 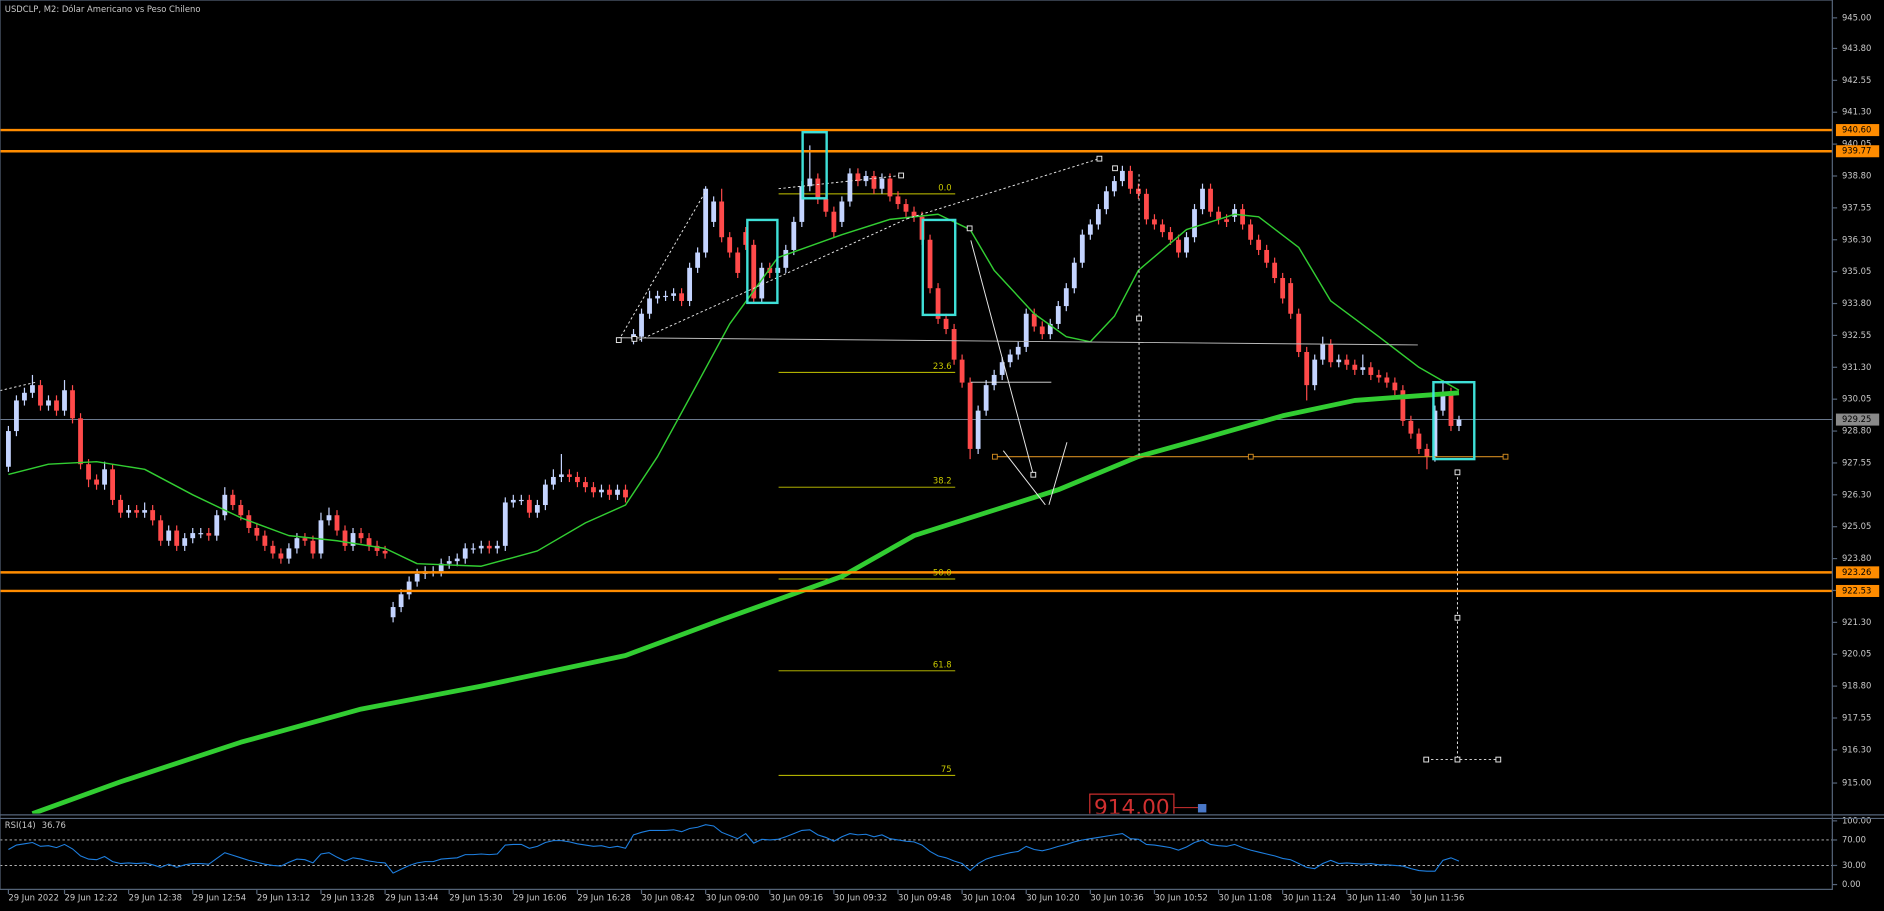 I want to click on y-tick-label: 923.80, so click(x=1856, y=558).